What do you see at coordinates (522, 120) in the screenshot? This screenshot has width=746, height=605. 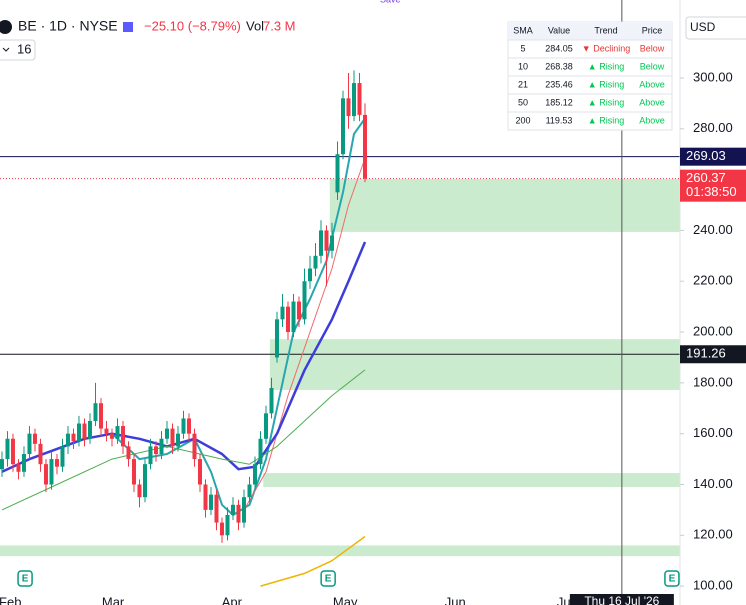 I see `table-cell: 200` at bounding box center [522, 120].